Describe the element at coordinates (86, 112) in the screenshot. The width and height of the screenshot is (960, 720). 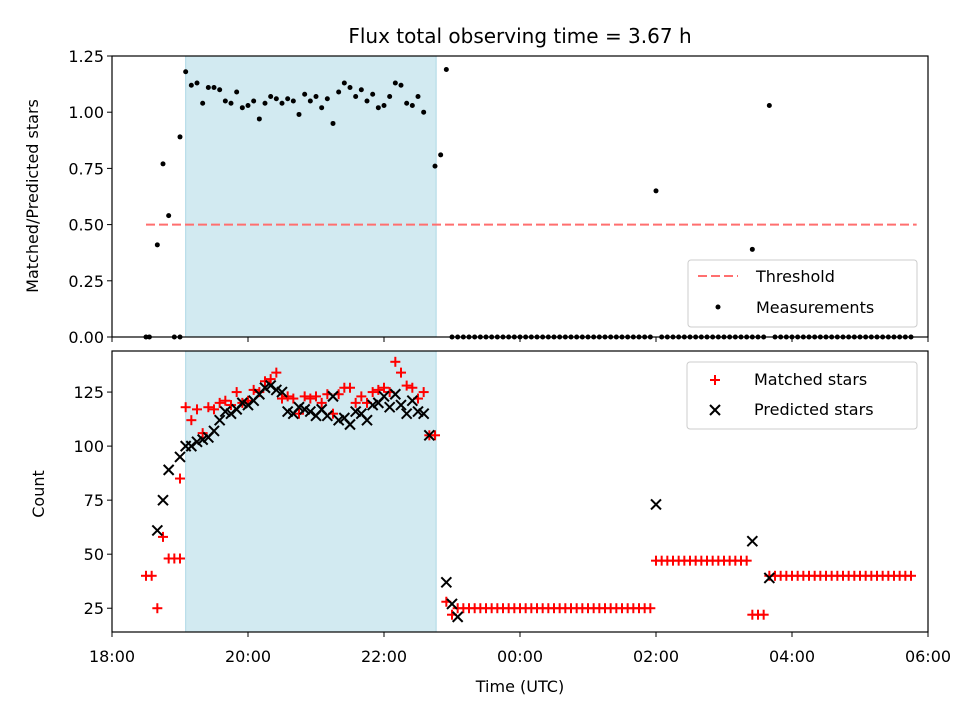
I see `top-ytick-label: 1.00` at that location.